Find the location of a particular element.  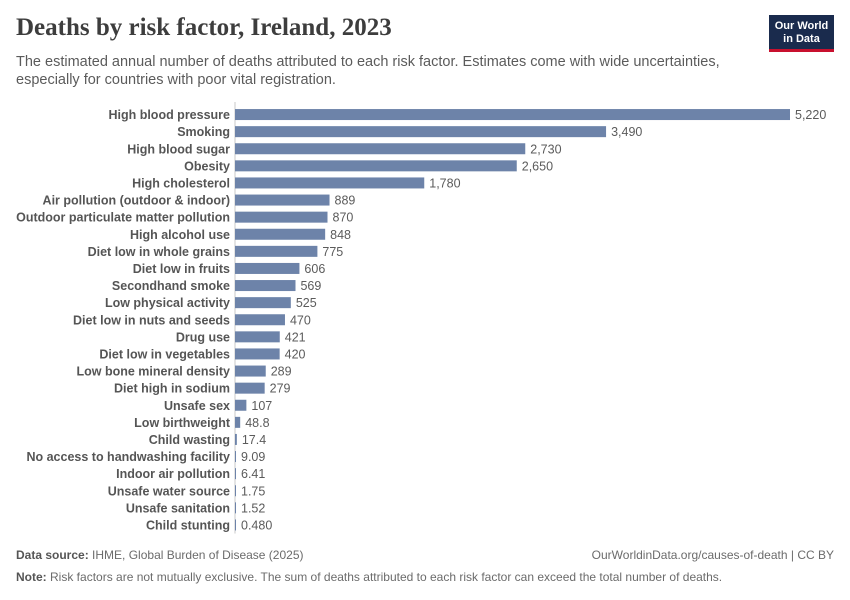

category-label: Low bone mineral density is located at coordinates (154, 372).